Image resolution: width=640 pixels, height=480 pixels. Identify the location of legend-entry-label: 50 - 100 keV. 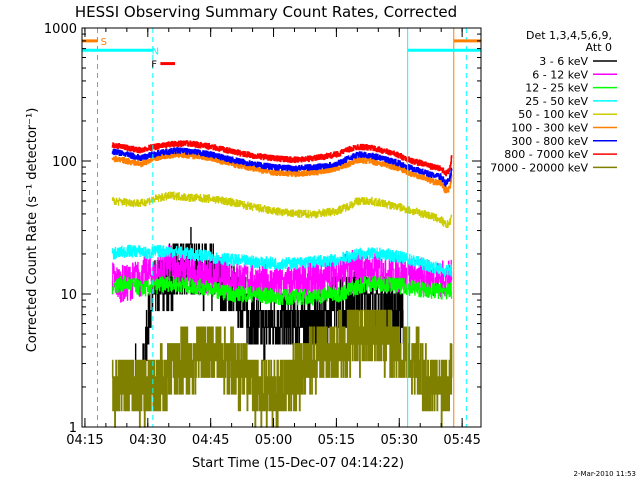
(553, 114).